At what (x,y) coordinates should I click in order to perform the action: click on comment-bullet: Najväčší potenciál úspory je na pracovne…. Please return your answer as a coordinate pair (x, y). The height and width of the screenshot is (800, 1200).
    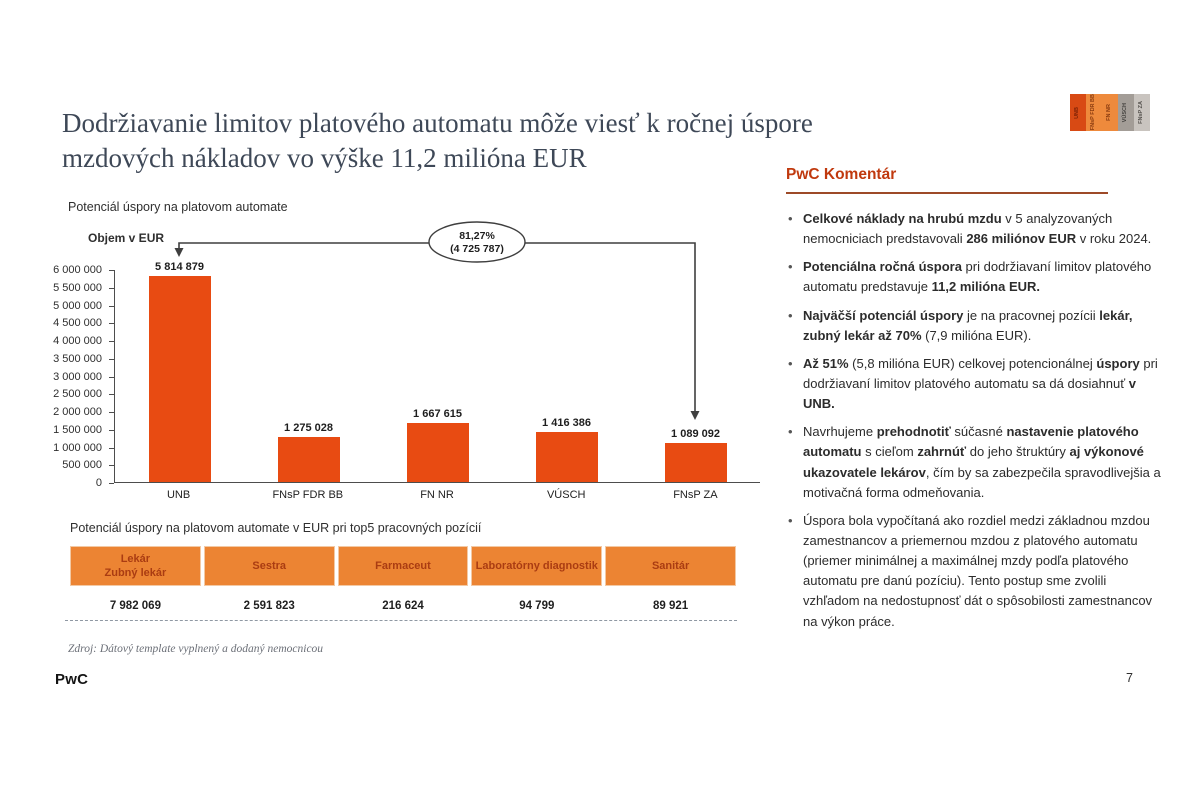
    Looking at the image, I should click on (975, 326).